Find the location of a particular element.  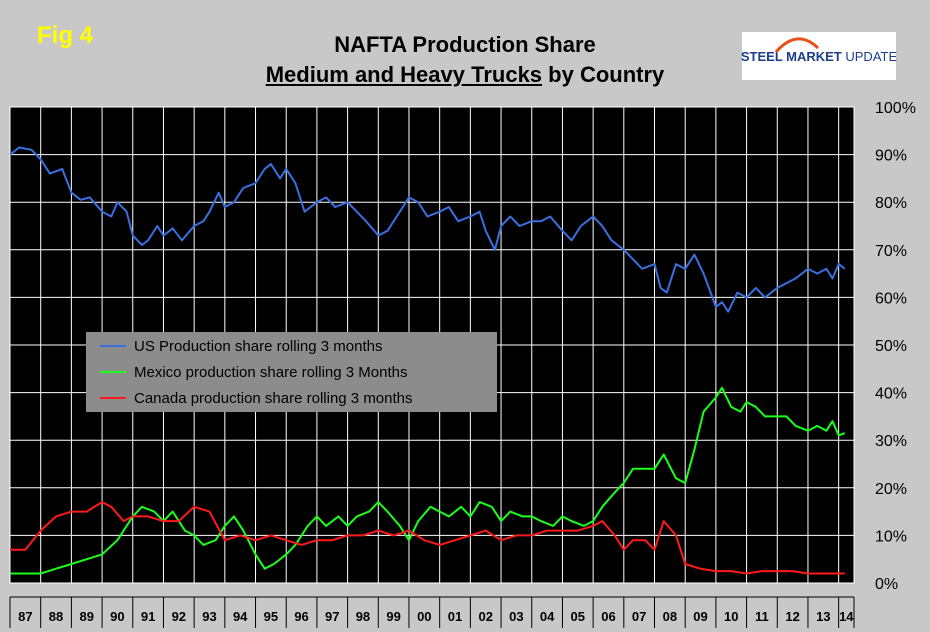

x-tick-label: 08 is located at coordinates (670, 616).